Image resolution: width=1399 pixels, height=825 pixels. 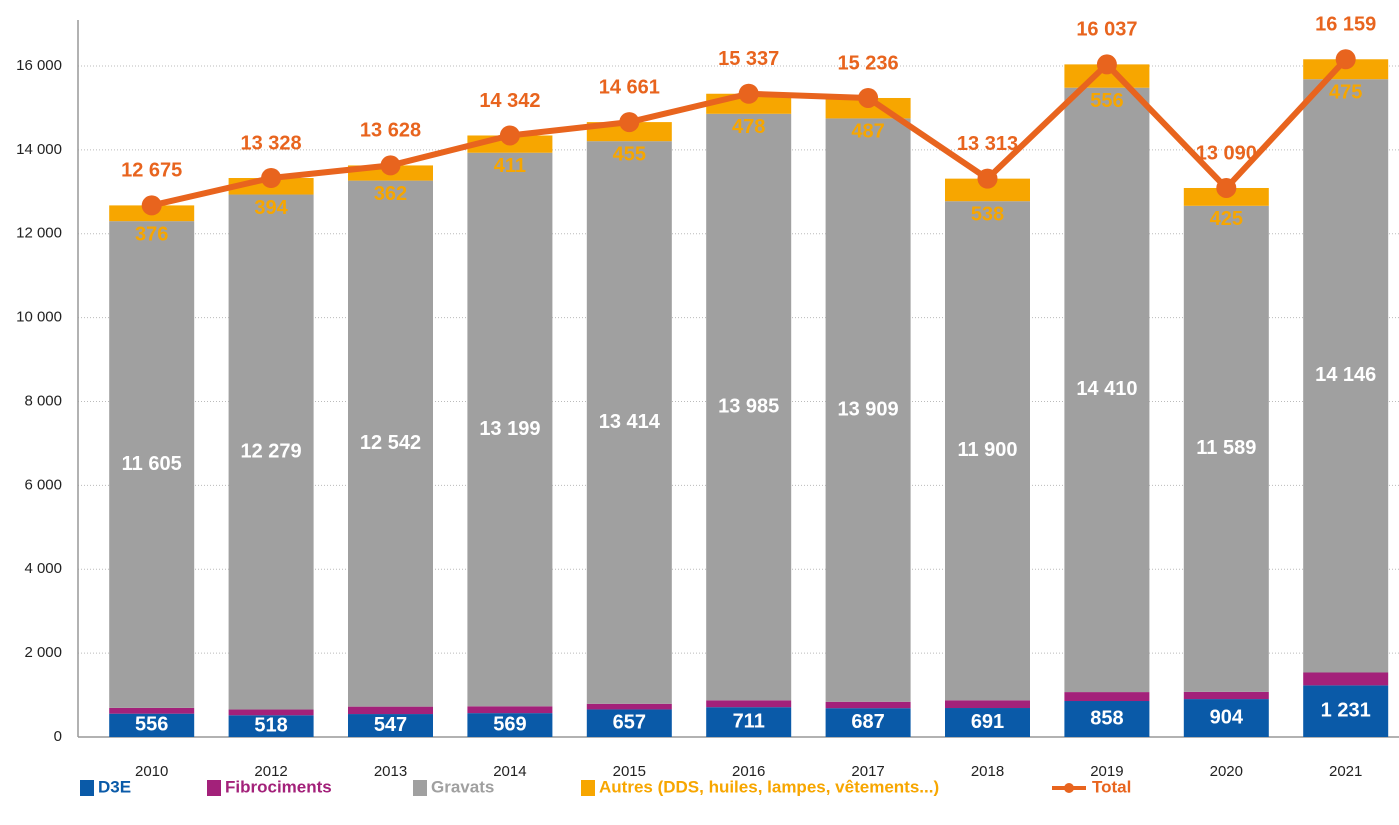 What do you see at coordinates (39, 65) in the screenshot?
I see `y-tick-label: 16 000` at bounding box center [39, 65].